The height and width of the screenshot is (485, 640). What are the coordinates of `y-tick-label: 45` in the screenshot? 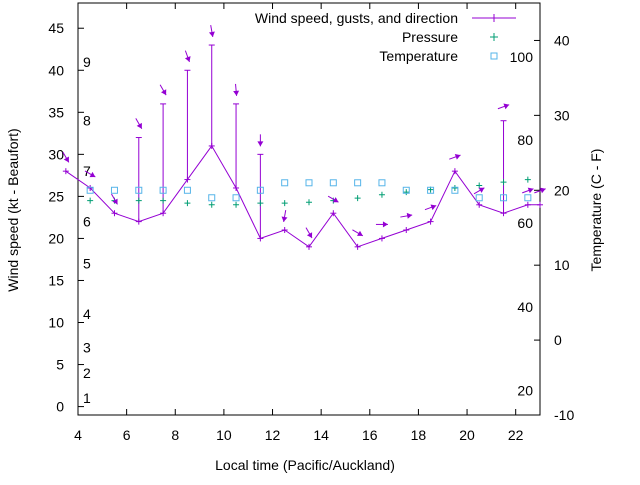 It's located at (56, 28).